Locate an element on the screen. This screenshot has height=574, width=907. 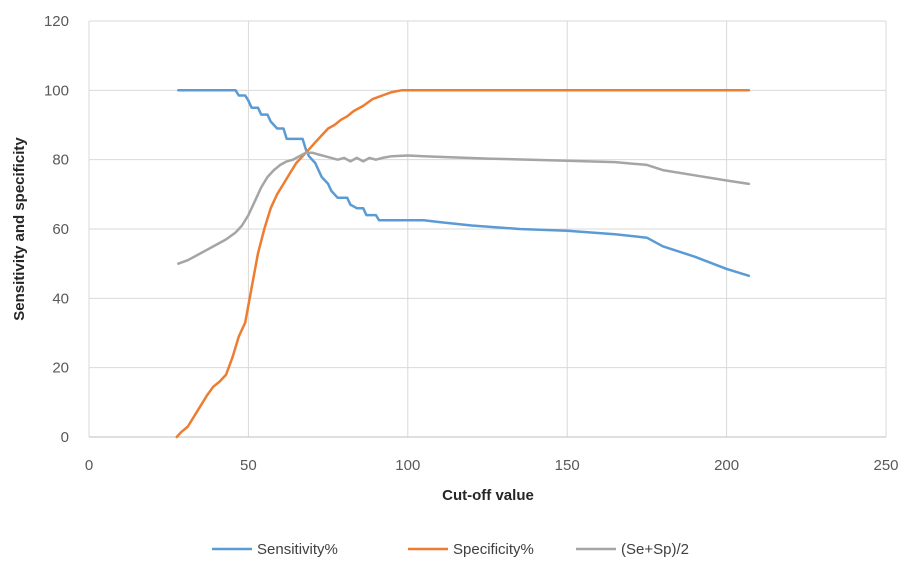
x-axis-title: Cut-off value is located at coordinates (488, 495).